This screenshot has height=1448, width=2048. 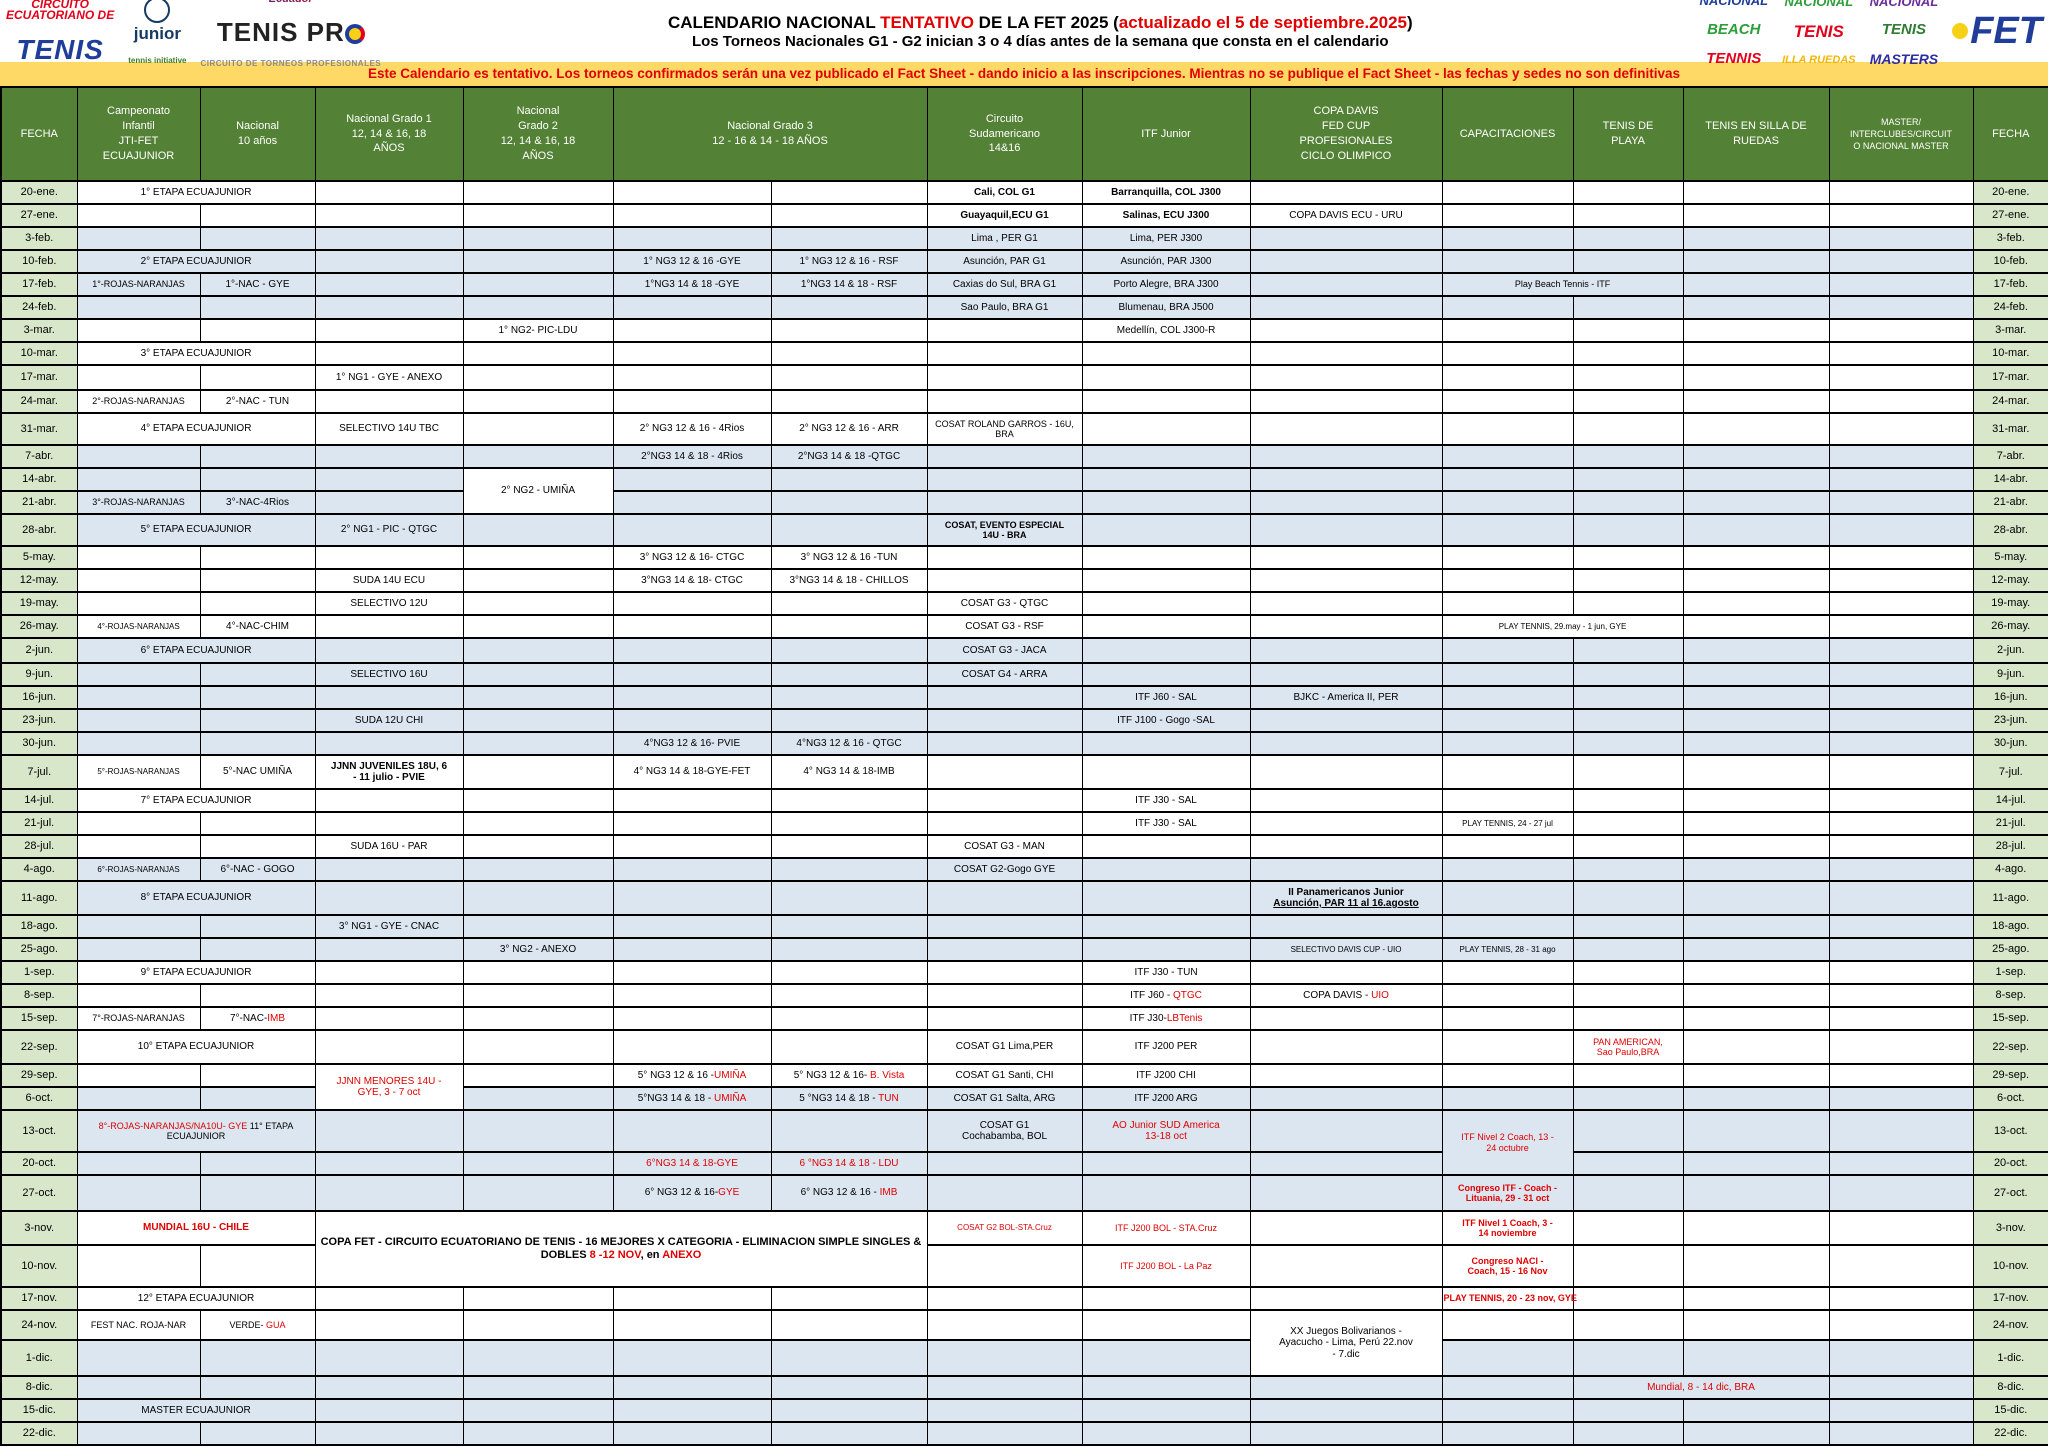 What do you see at coordinates (849, 1098) in the screenshot?
I see `event-cell: 5 °NG3 14 & 18 - TUN` at bounding box center [849, 1098].